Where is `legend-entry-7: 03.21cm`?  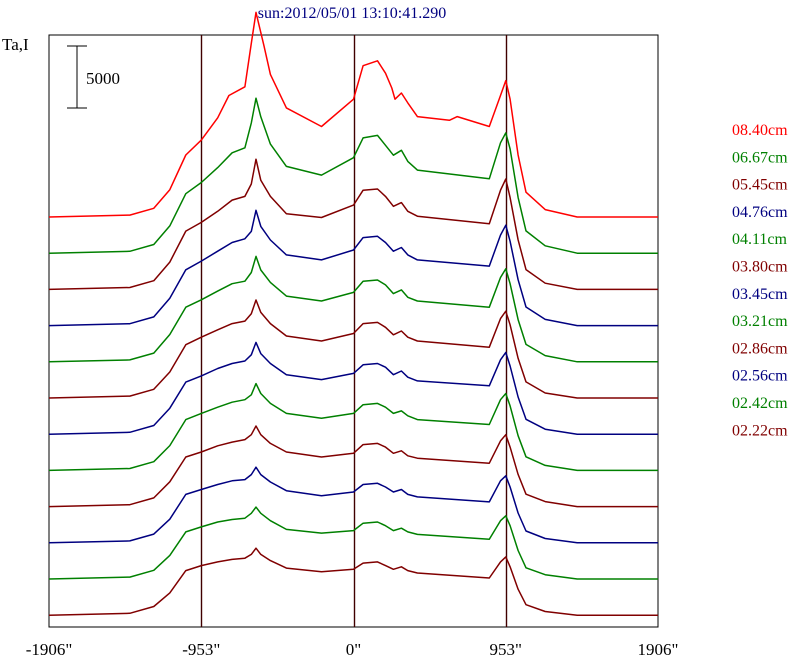
legend-entry-7: 03.21cm is located at coordinates (760, 321).